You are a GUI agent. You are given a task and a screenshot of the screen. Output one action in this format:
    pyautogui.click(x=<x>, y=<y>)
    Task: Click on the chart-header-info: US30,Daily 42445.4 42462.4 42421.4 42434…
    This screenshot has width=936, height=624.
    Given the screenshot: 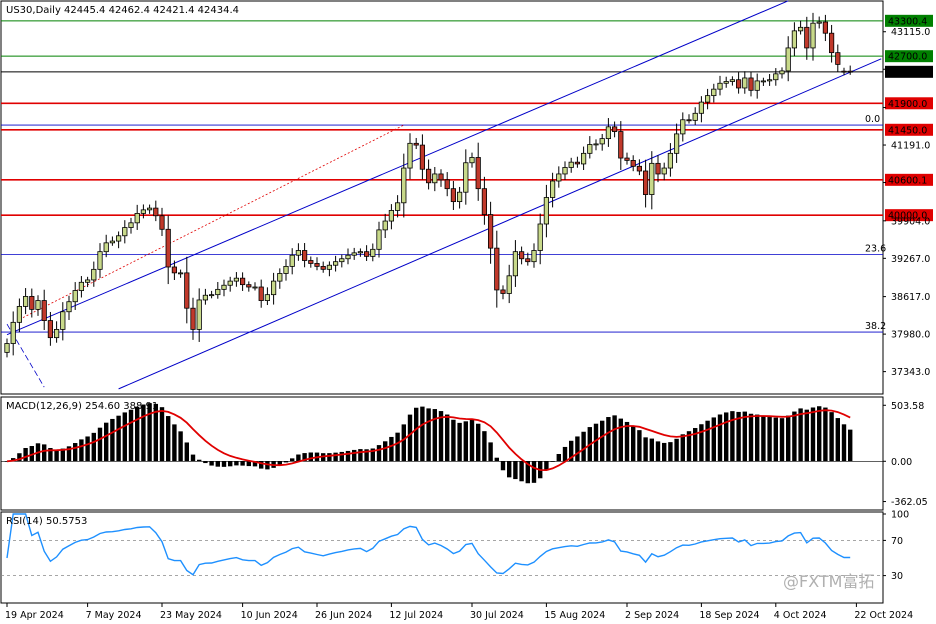 What is the action you would take?
    pyautogui.click(x=122, y=10)
    